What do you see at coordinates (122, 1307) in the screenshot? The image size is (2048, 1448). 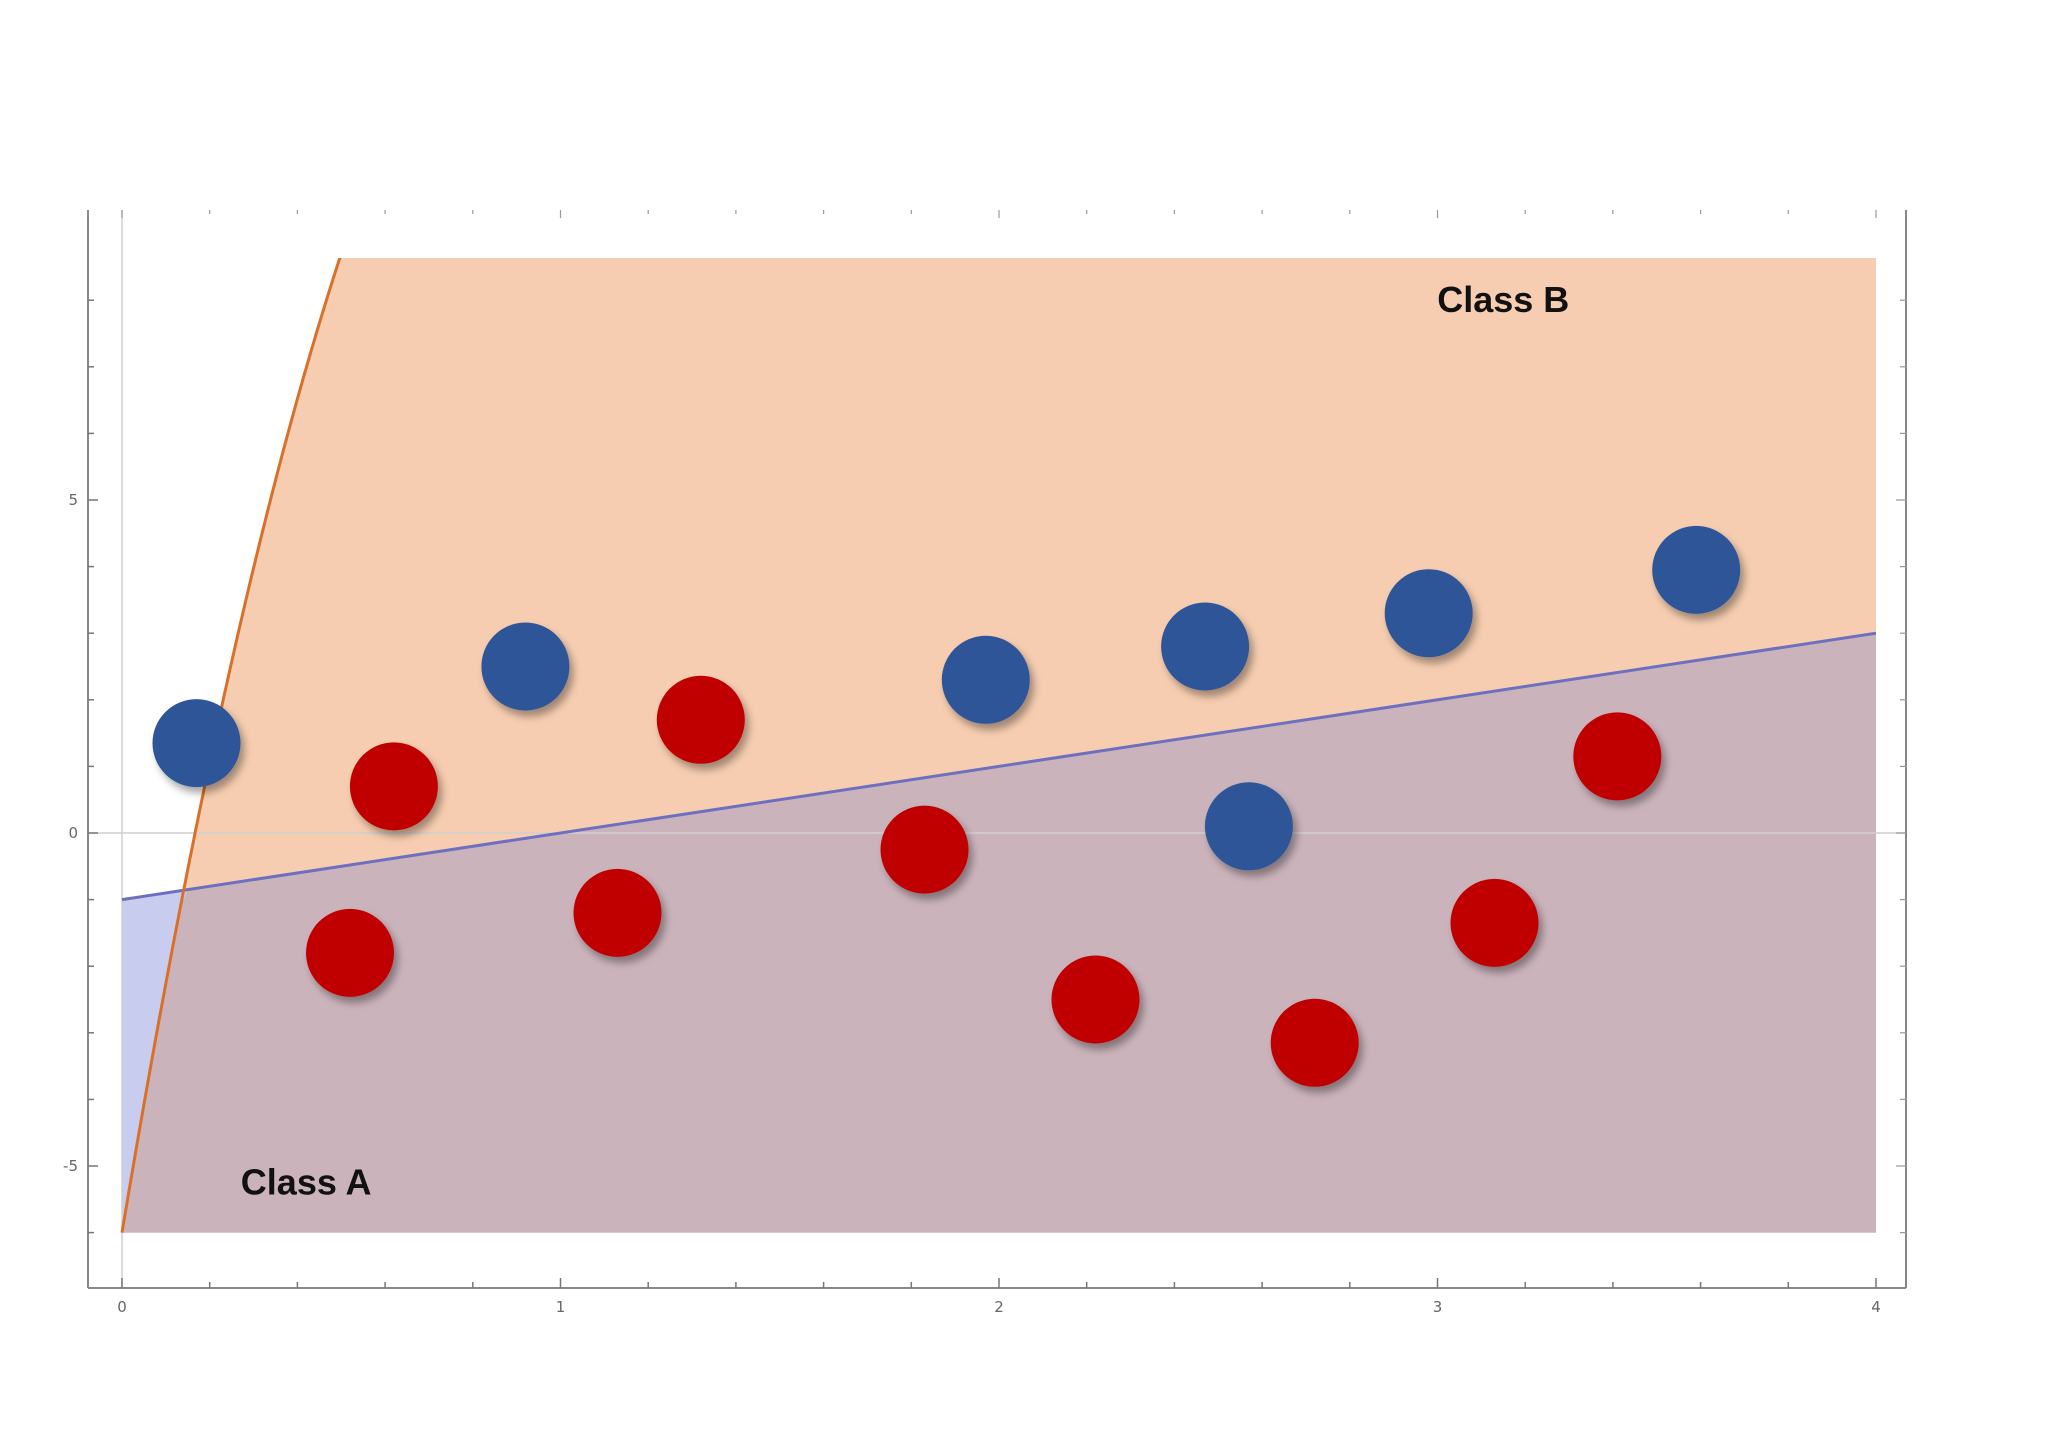 I see `x-tick-label: 0` at bounding box center [122, 1307].